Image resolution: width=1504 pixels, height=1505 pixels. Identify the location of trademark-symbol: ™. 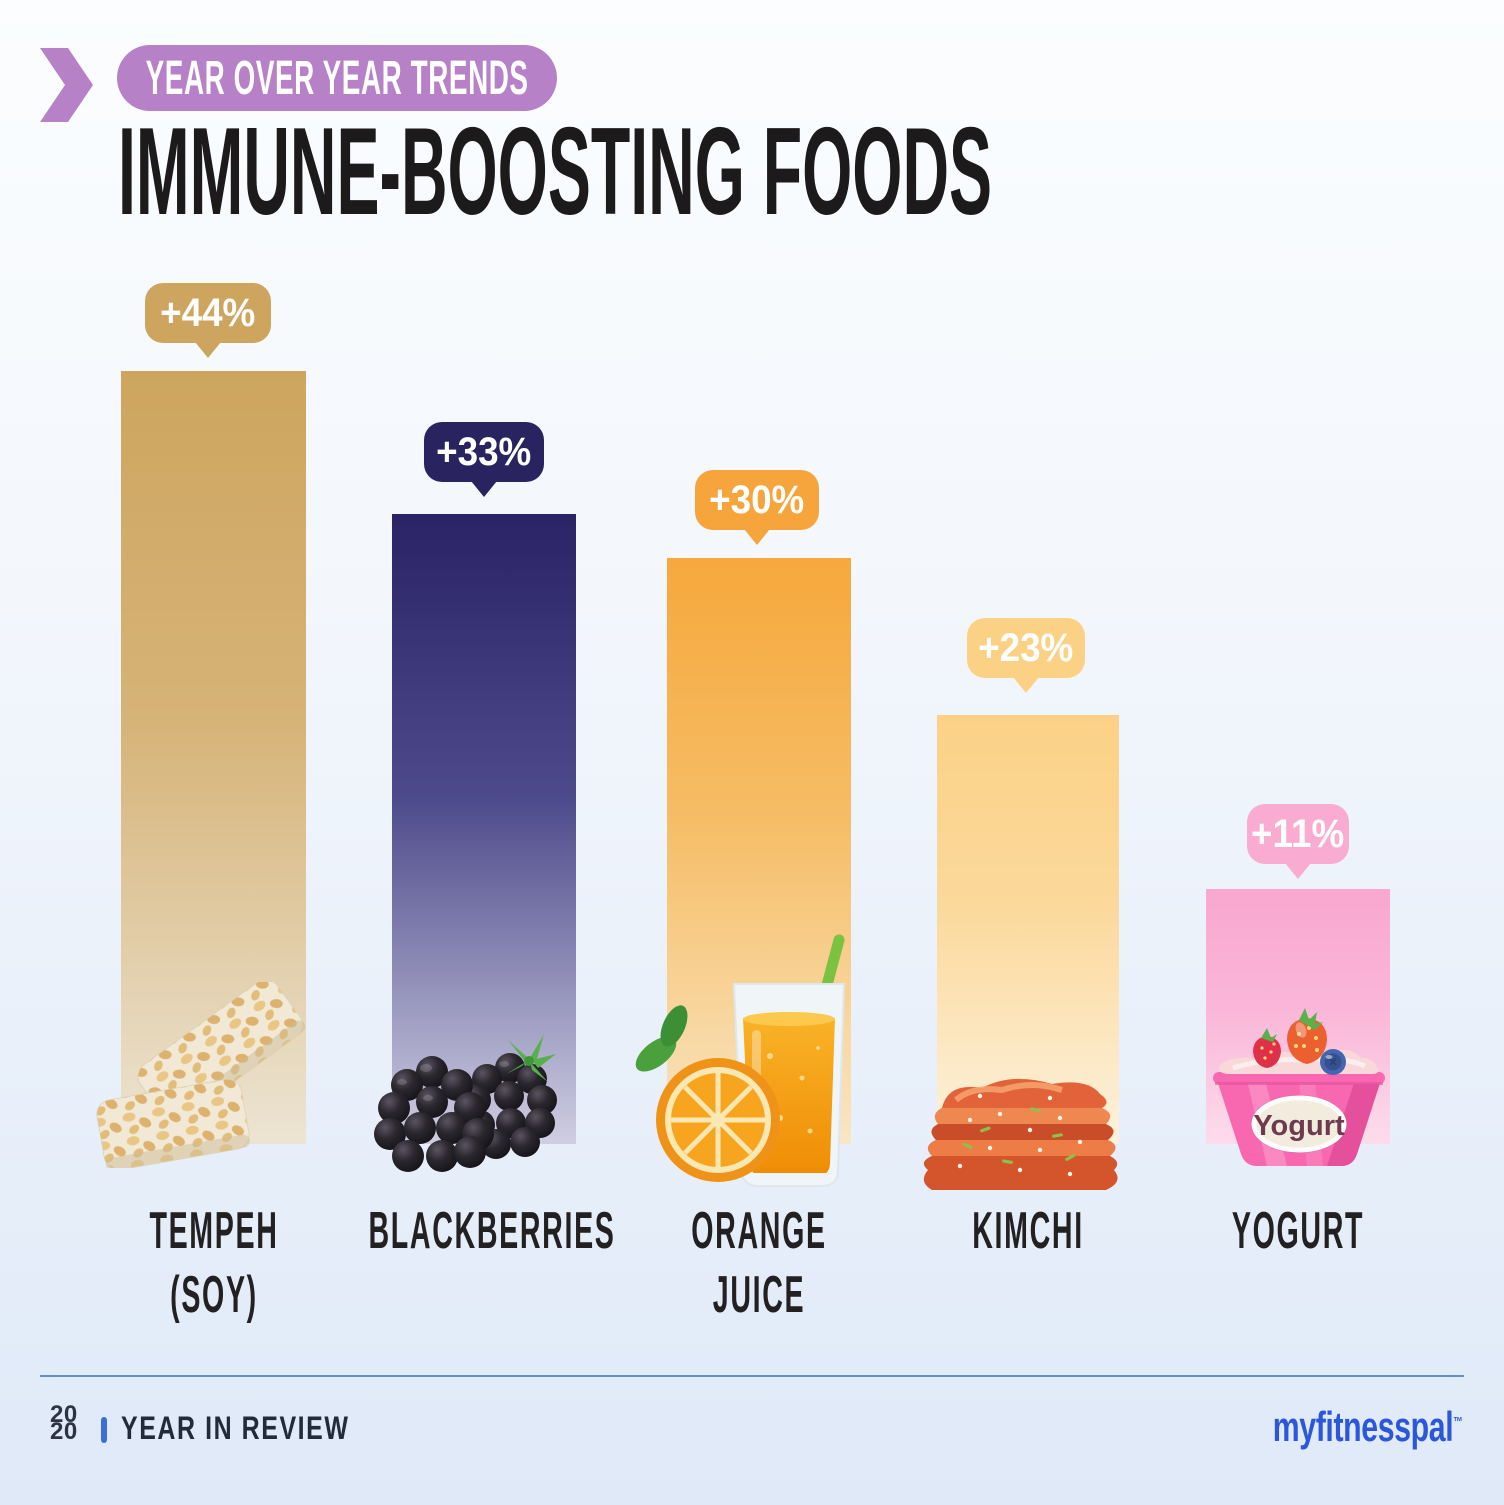
(1457, 1421).